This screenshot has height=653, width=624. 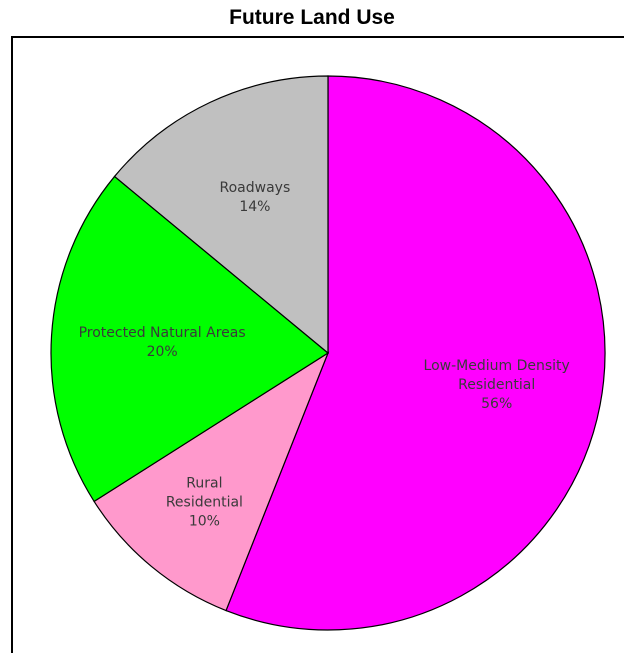 I want to click on slice-label-line: 14%, so click(x=254, y=207).